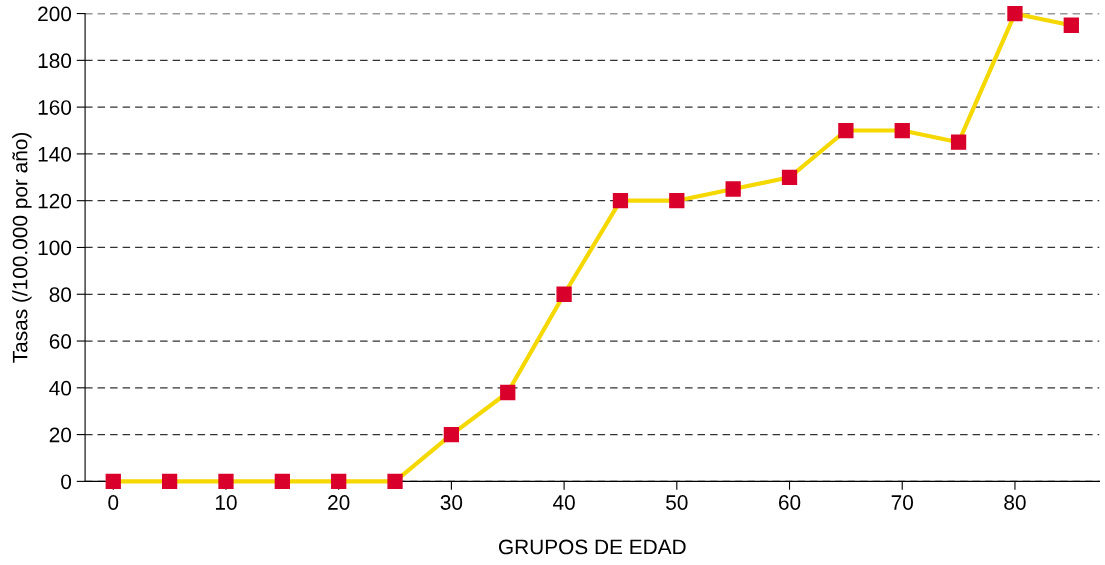 The width and height of the screenshot is (1105, 565). I want to click on y-tick-label: 180, so click(55, 61).